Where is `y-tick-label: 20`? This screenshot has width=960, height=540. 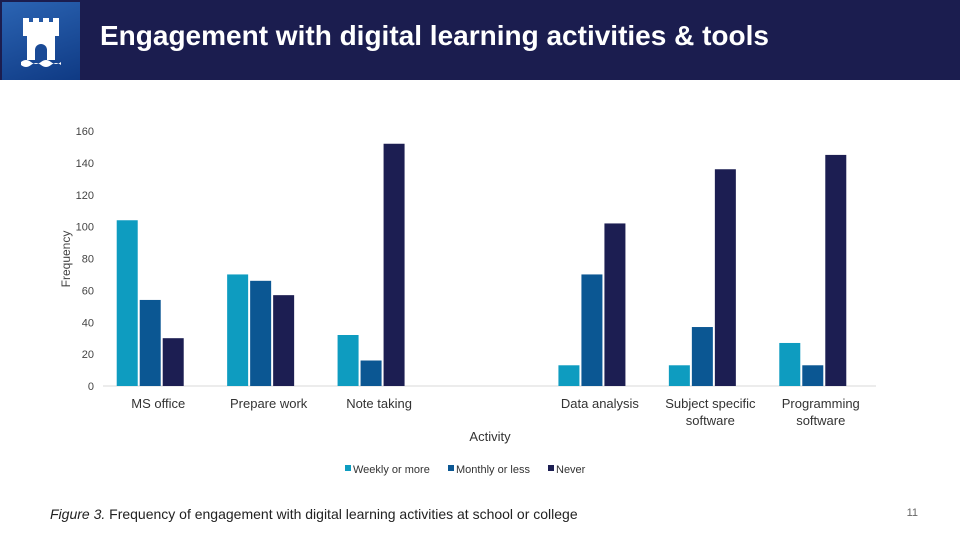
y-tick-label: 20 is located at coordinates (88, 355).